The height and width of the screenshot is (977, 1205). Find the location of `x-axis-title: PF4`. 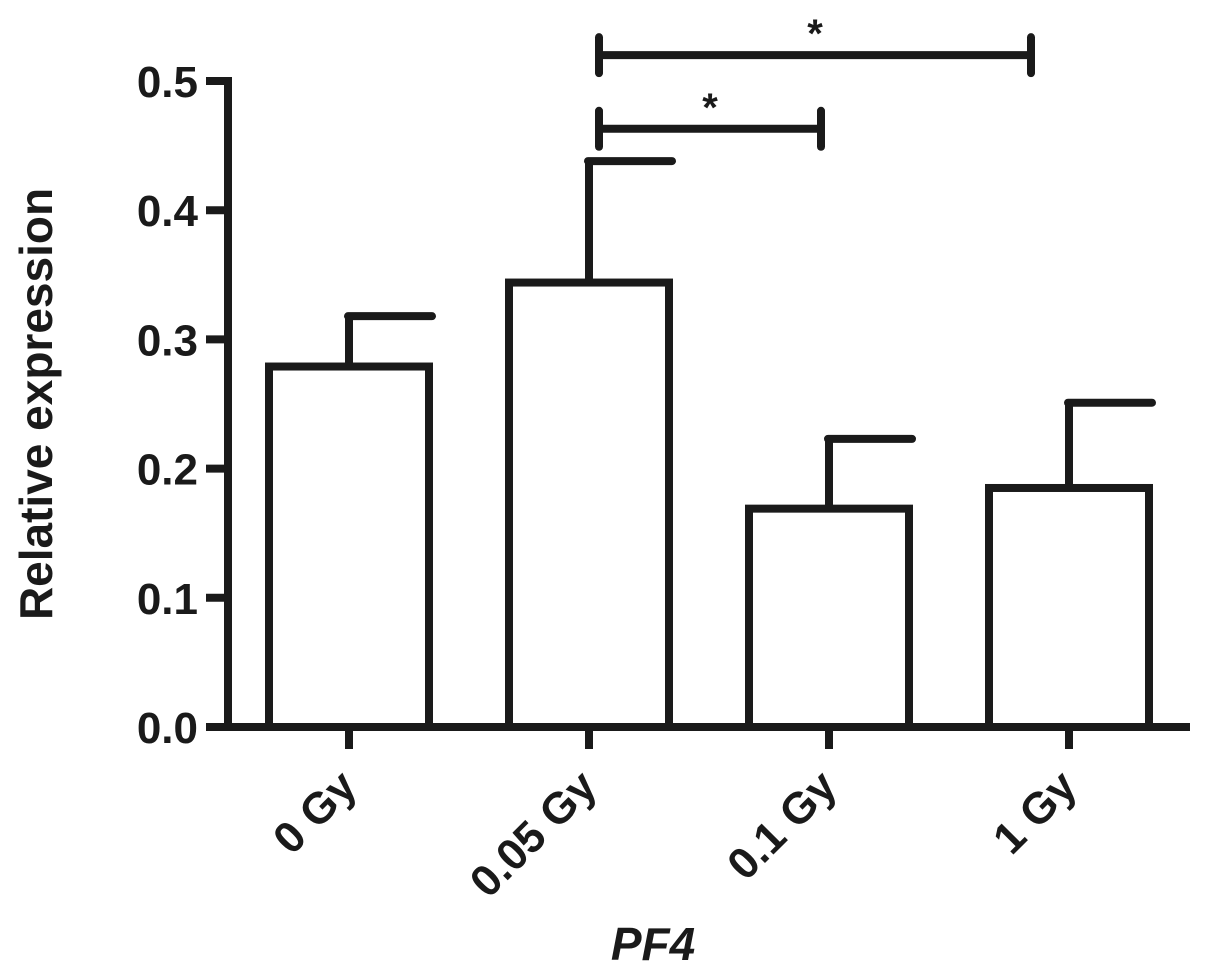

x-axis-title: PF4 is located at coordinates (653, 944).